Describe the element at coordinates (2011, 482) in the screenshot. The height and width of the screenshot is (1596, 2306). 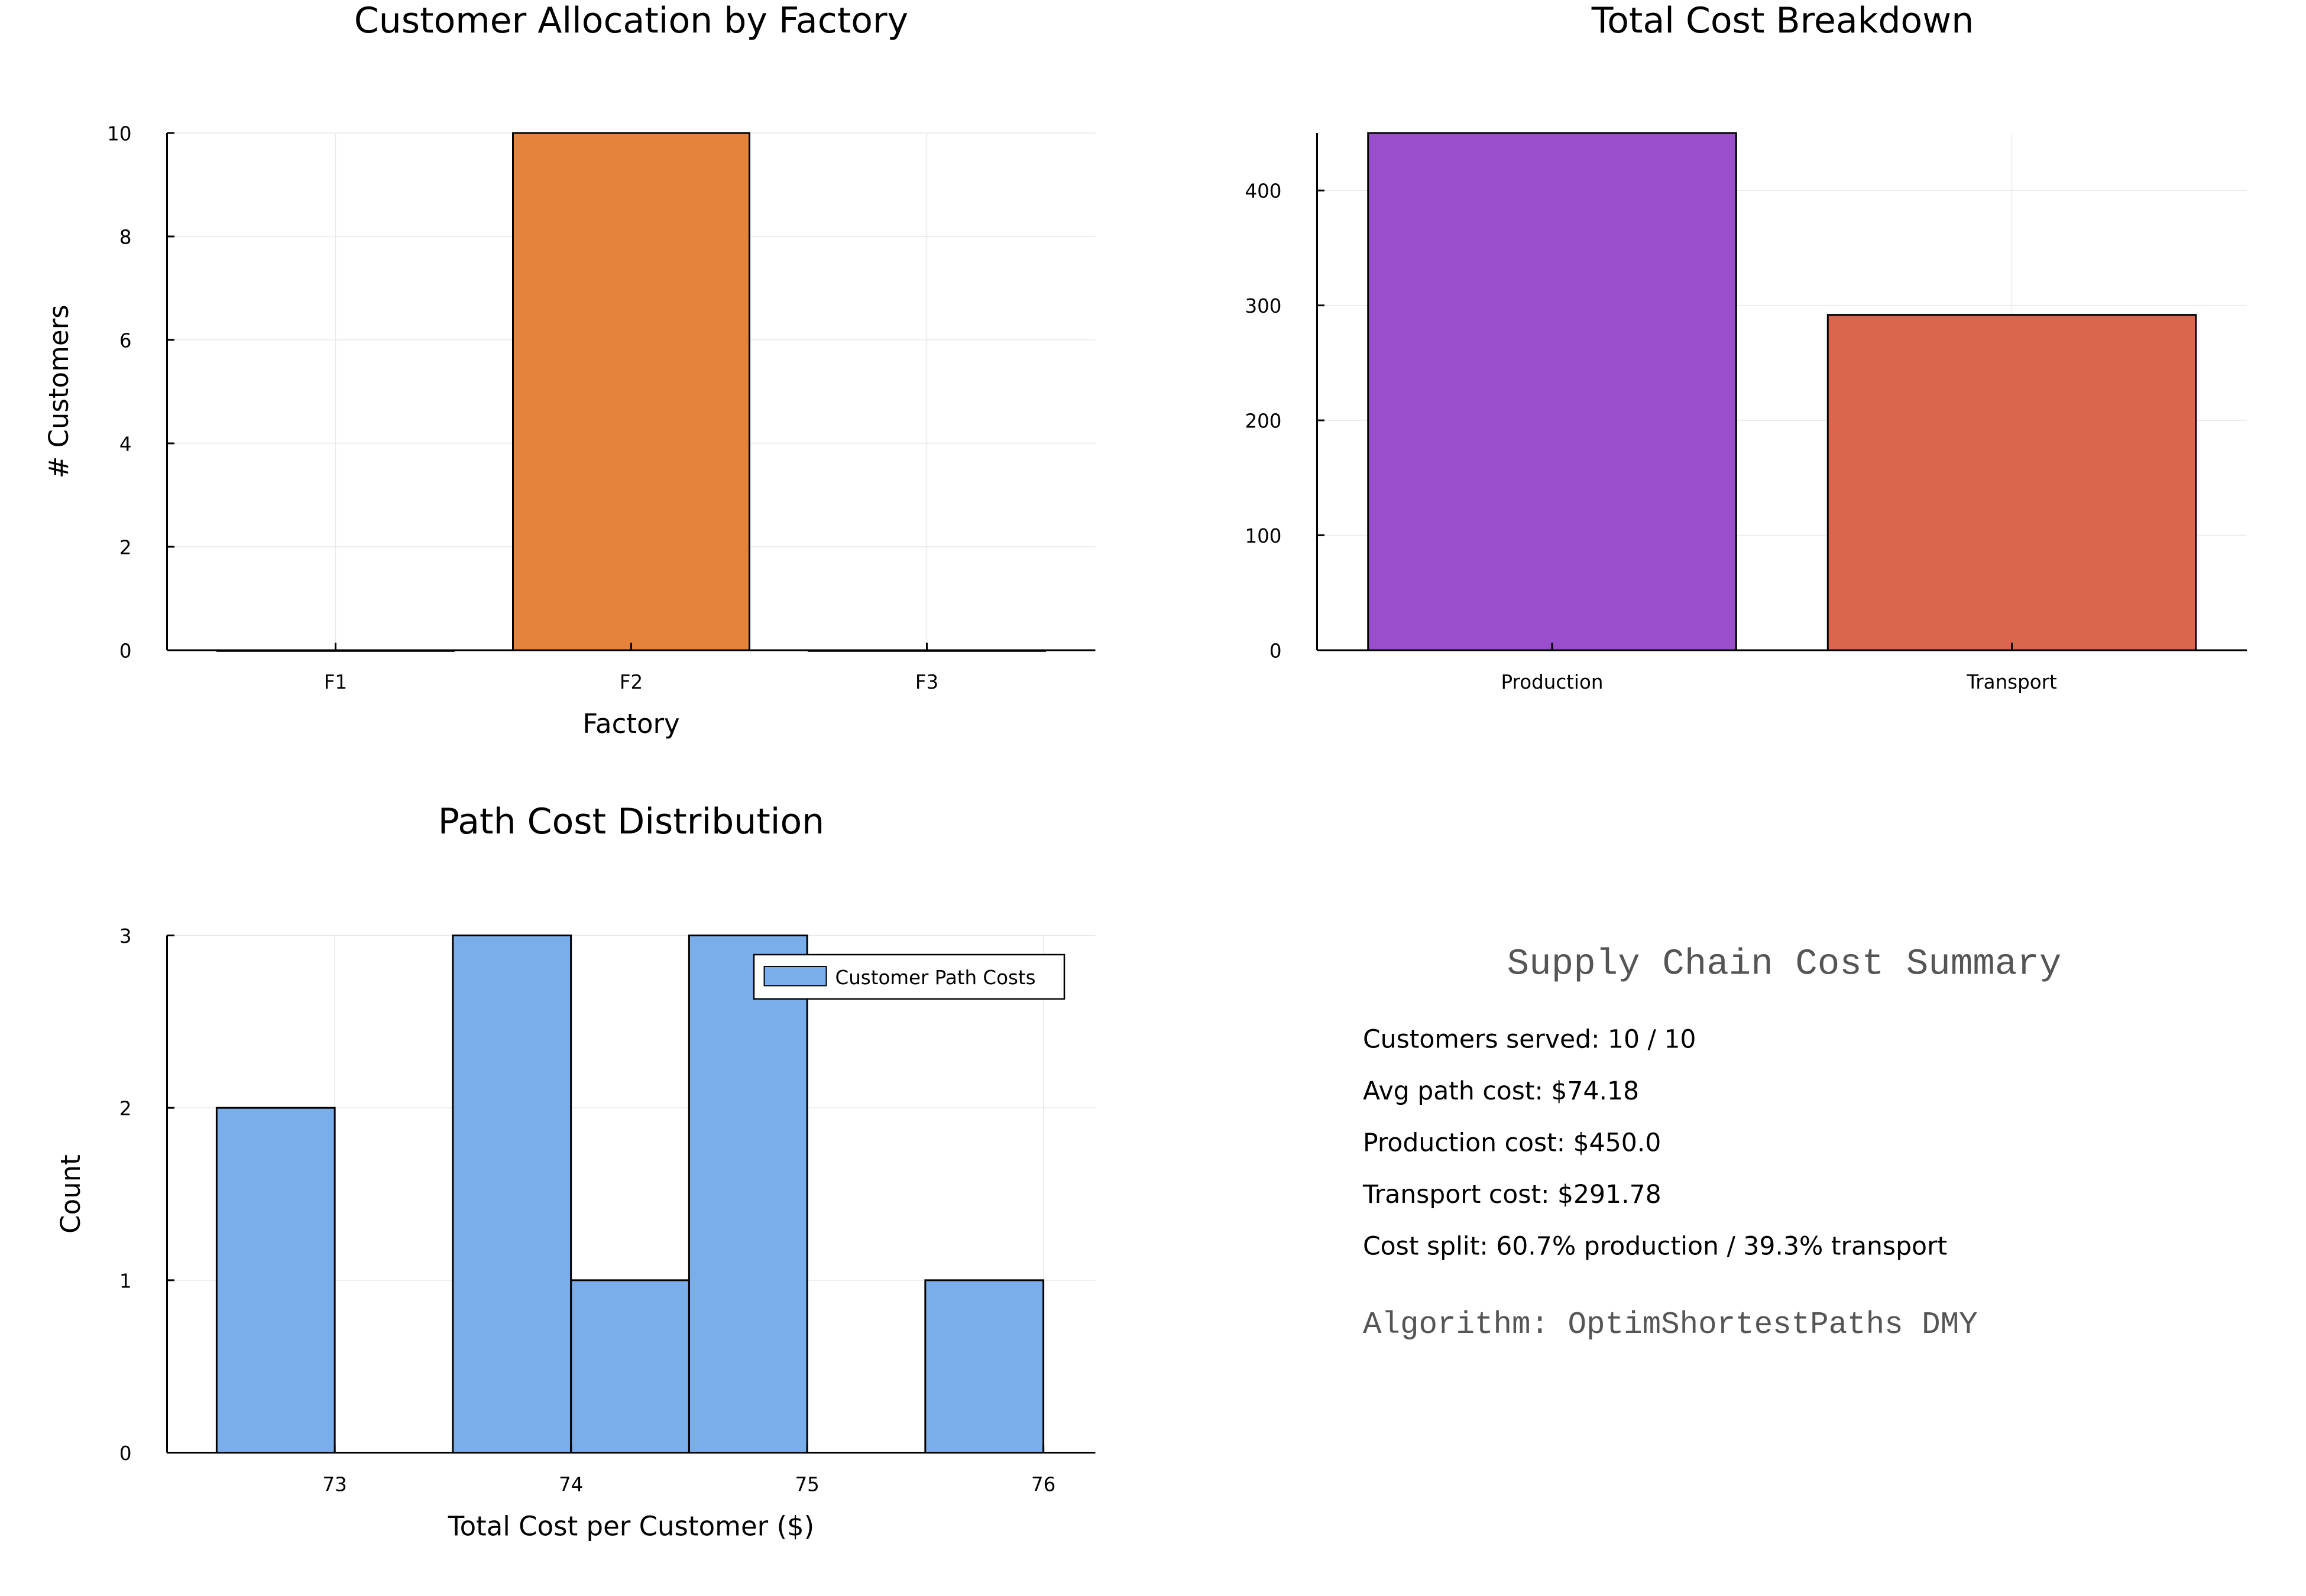
I see `bar-transport` at that location.